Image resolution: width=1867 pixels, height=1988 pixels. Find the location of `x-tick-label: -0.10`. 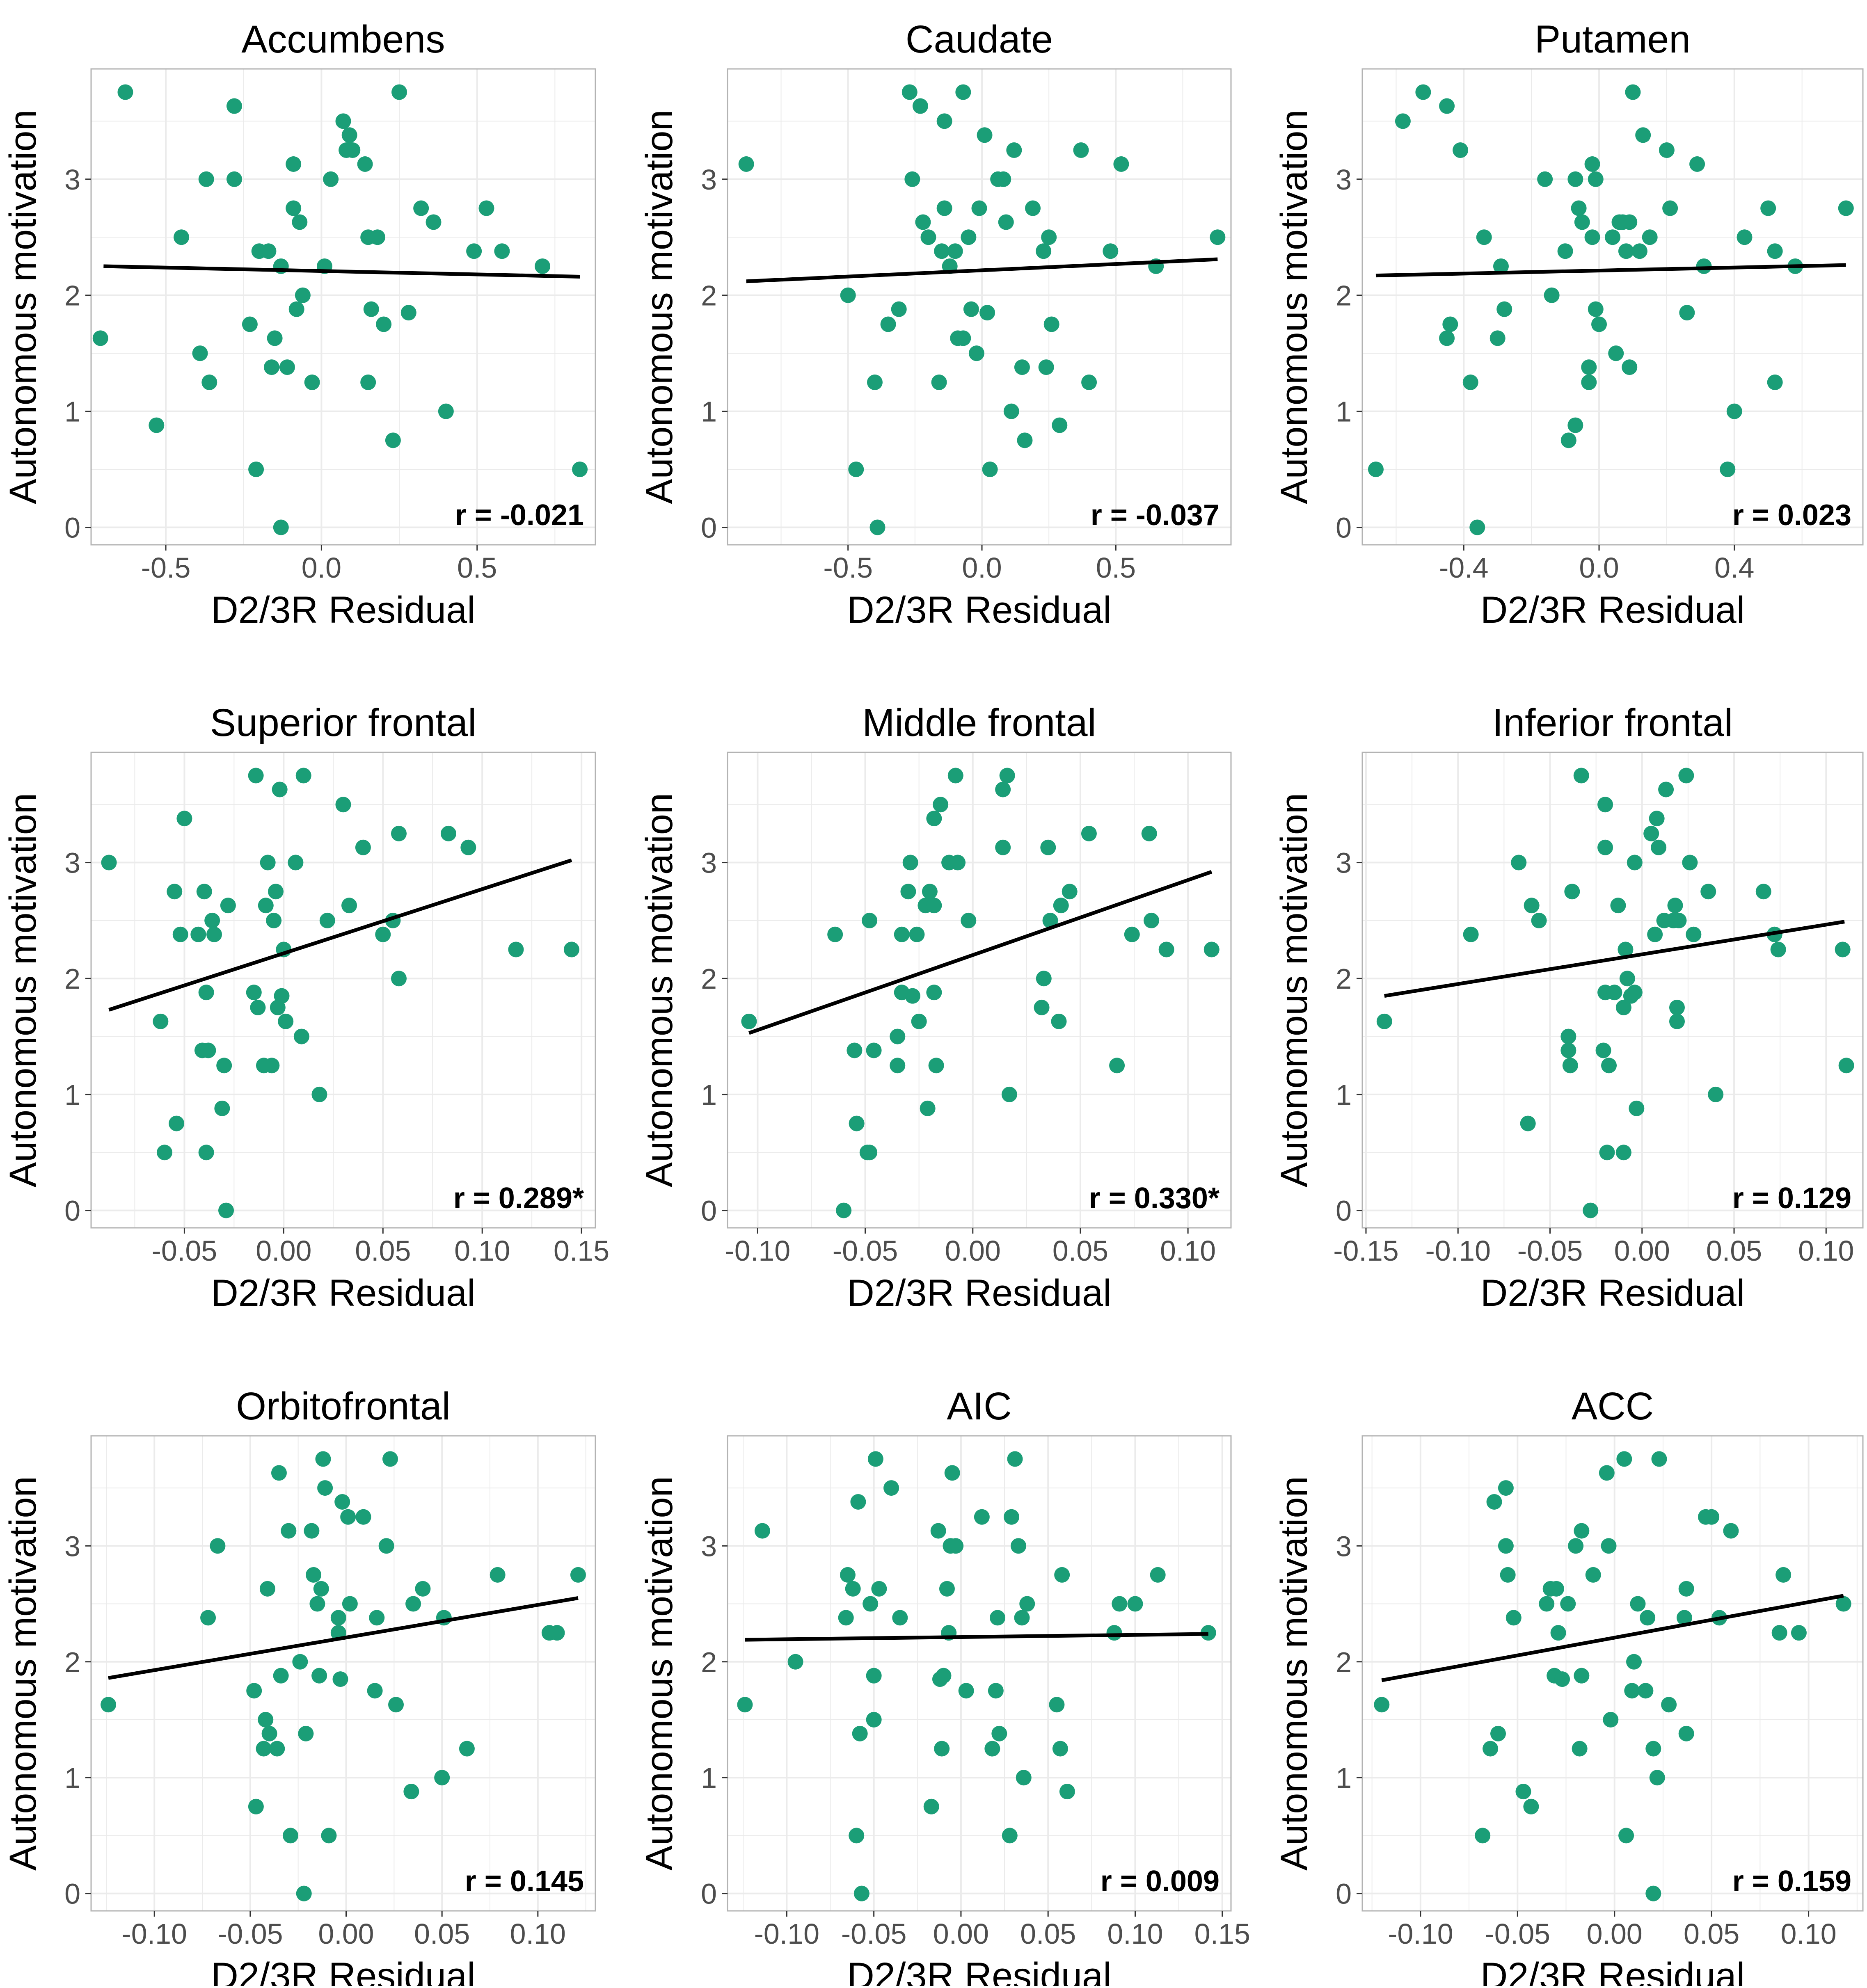

x-tick-label: -0.10 is located at coordinates (1458, 1251).